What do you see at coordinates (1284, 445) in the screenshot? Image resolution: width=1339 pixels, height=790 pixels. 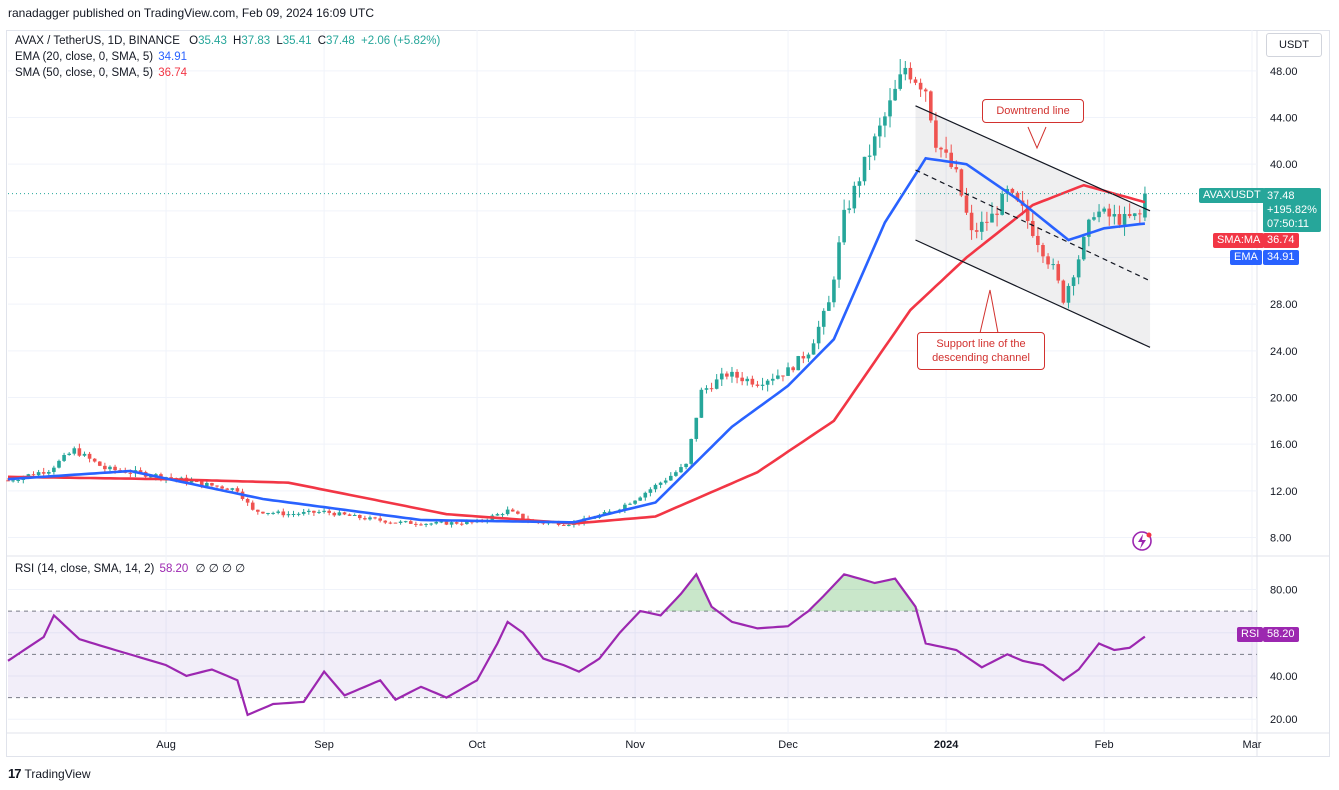 I see `price-tick-label: 16.00` at bounding box center [1284, 445].